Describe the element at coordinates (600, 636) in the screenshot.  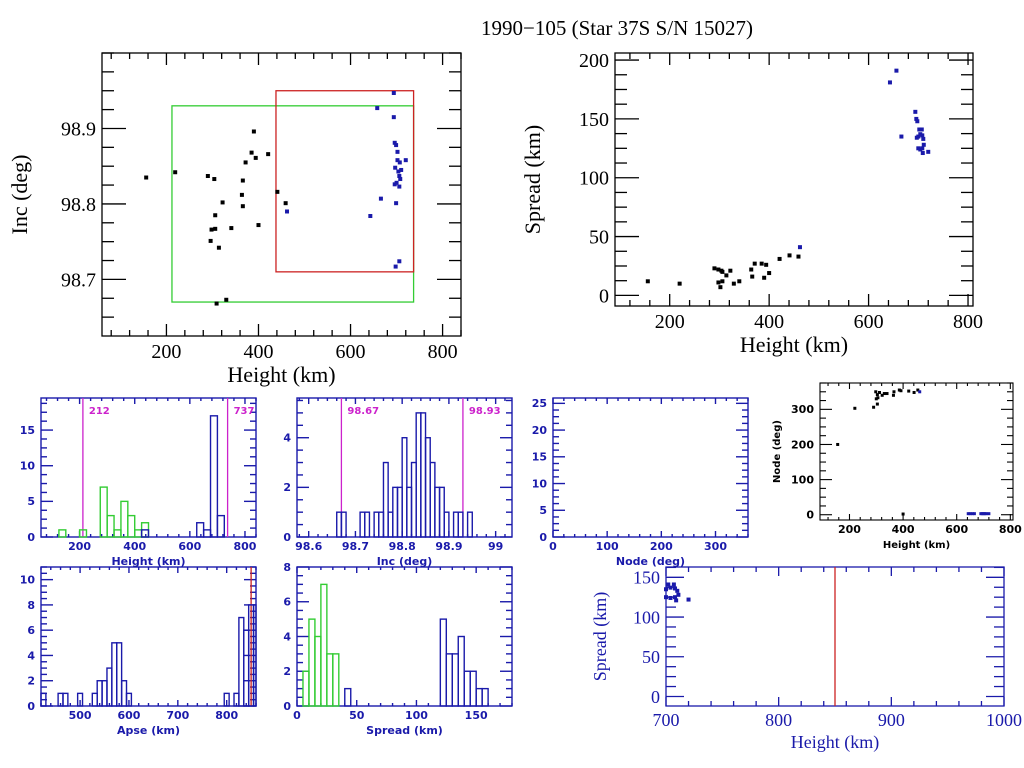
I see `y-axis-label: Spread (km)` at that location.